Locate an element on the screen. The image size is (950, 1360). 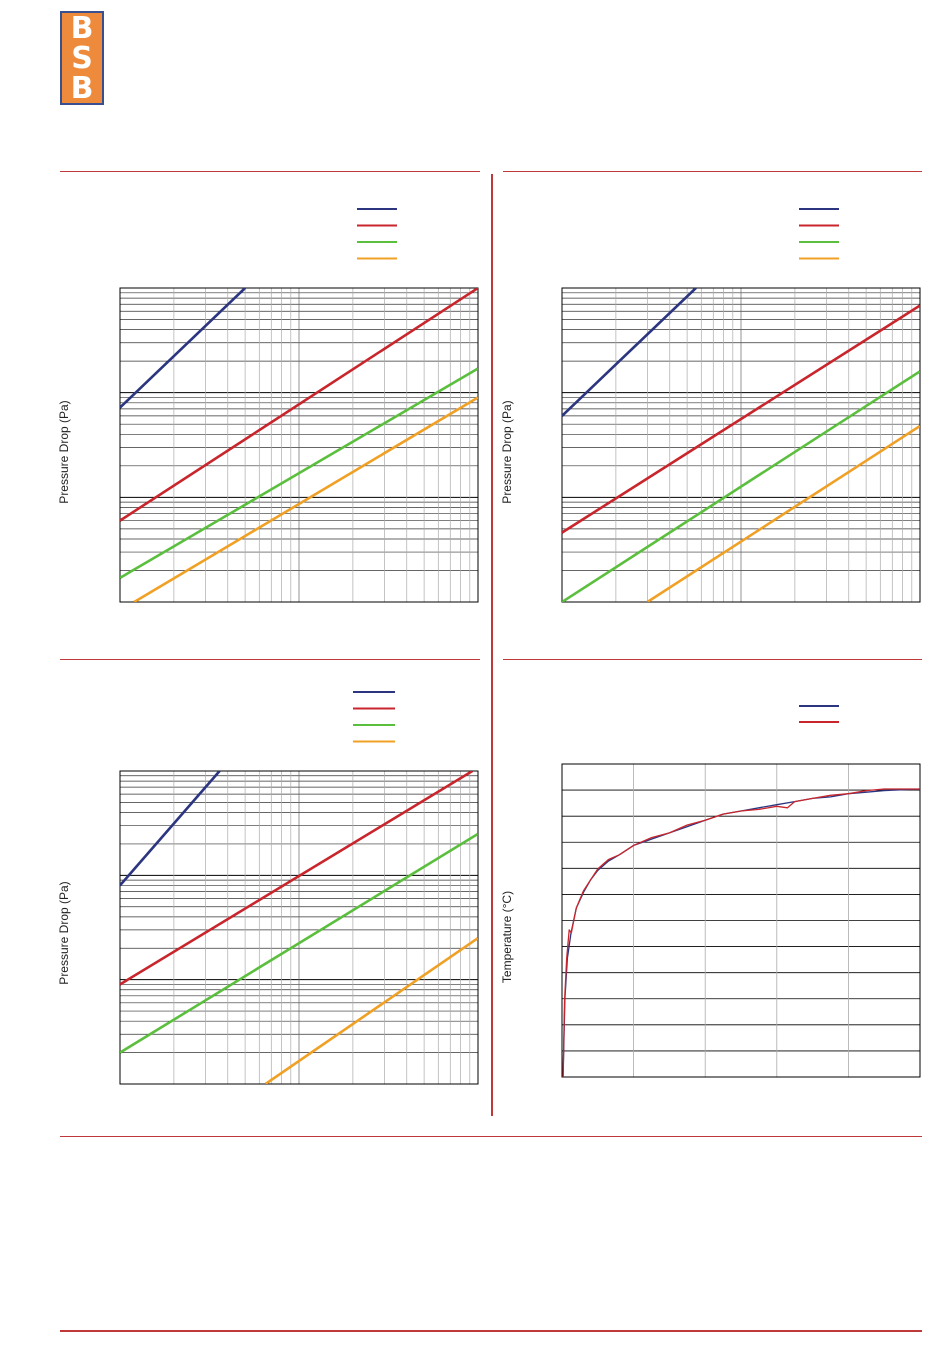
section-rule-mid-right is located at coordinates (712, 659).